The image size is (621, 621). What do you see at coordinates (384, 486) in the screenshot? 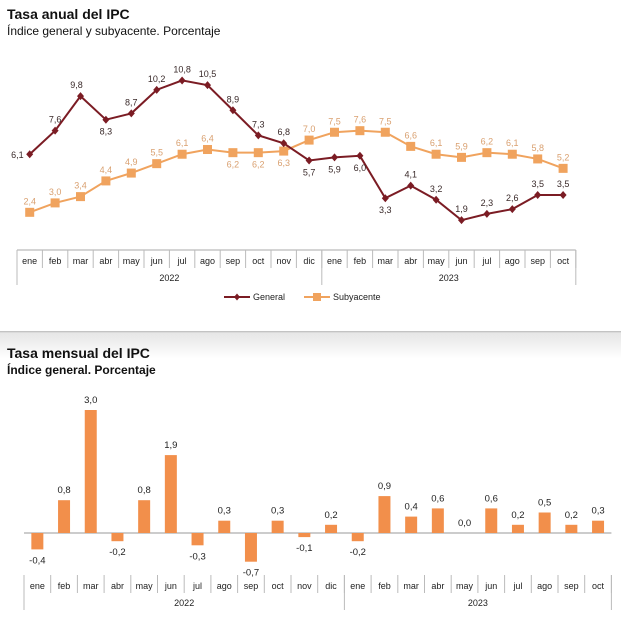
I see `data-label: 0,9` at bounding box center [384, 486].